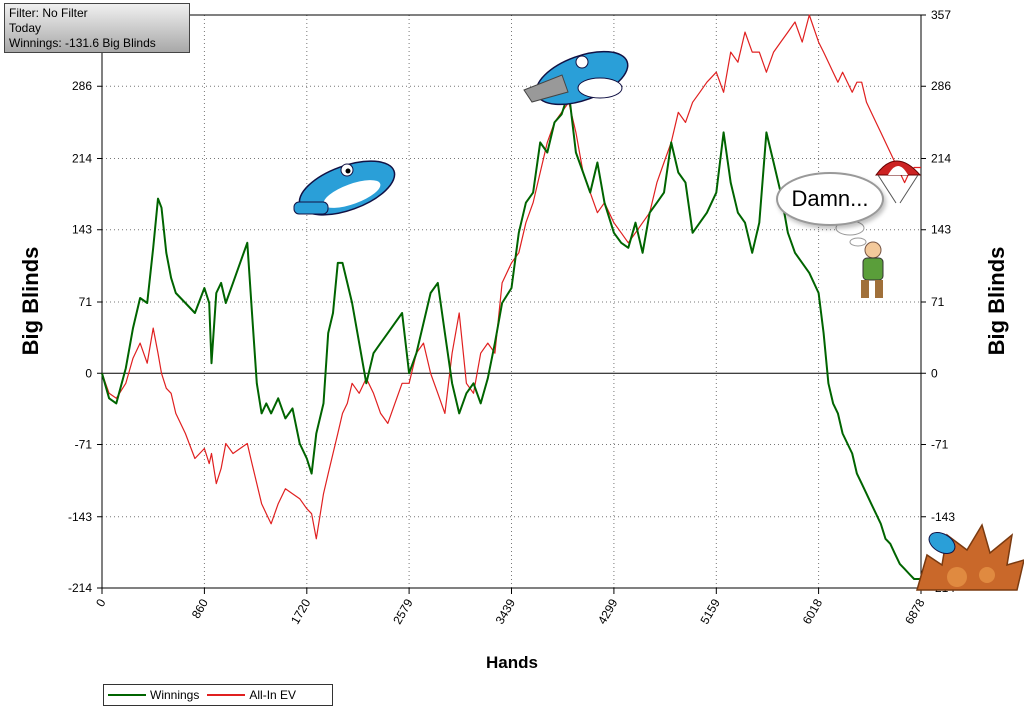  Describe the element at coordinates (80, 588) in the screenshot. I see `y-tick-label-left: -214` at that location.